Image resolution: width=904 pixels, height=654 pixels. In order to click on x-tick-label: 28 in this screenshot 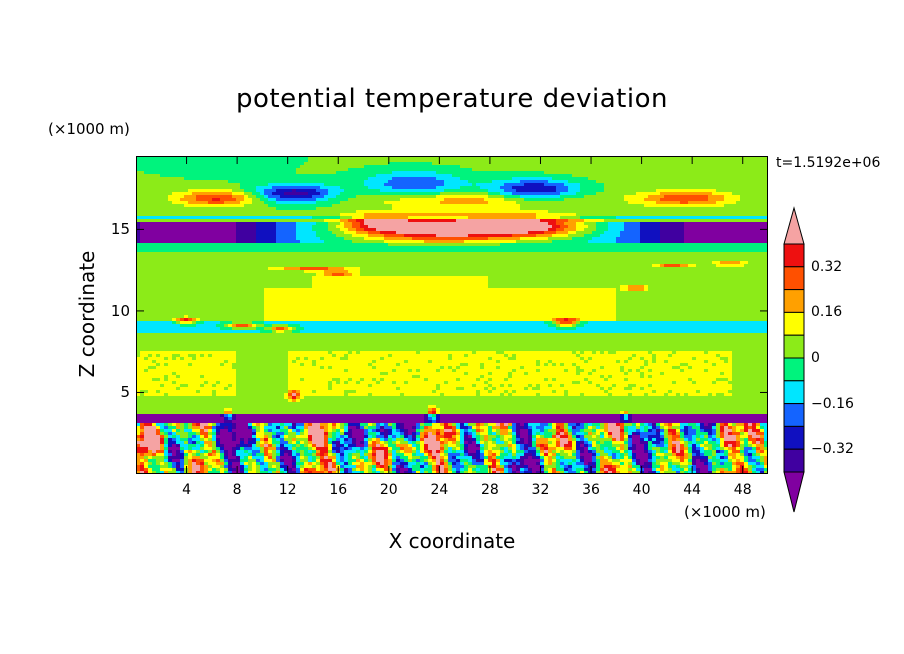, I will do `click(489, 490)`.